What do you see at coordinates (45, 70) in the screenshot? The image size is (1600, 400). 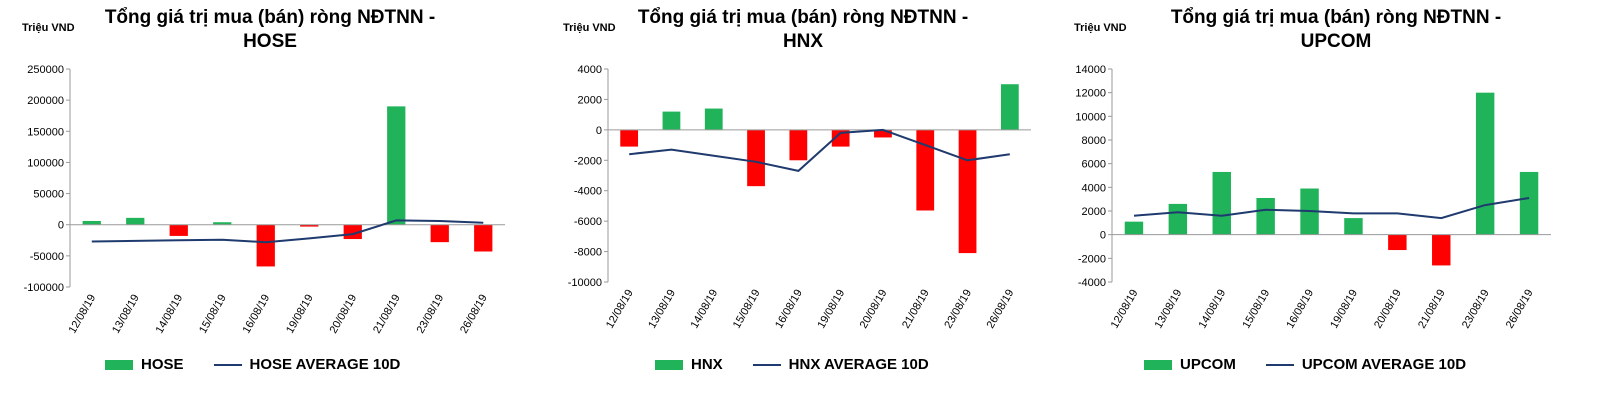 I see `y-tick-label: 250000` at bounding box center [45, 70].